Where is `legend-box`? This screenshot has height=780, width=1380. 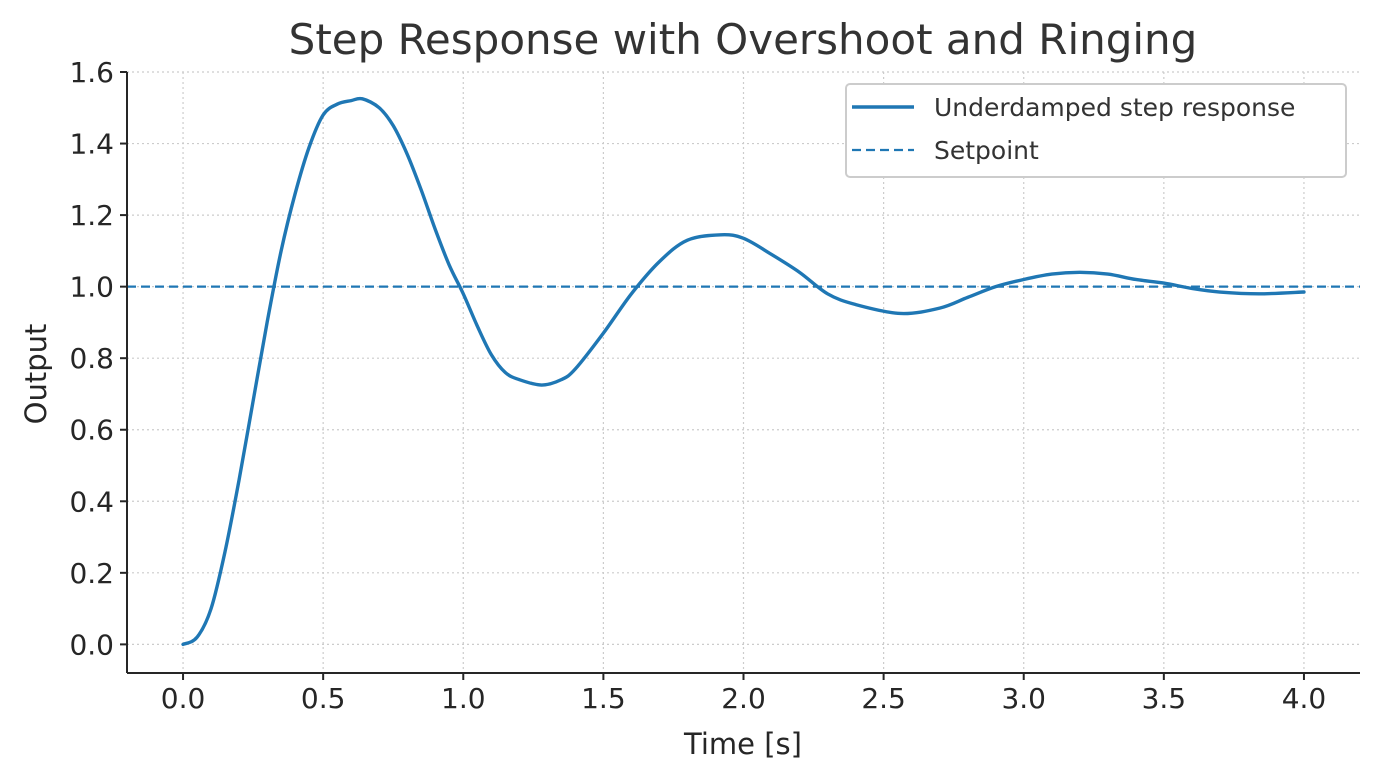
legend-box is located at coordinates (1096, 130).